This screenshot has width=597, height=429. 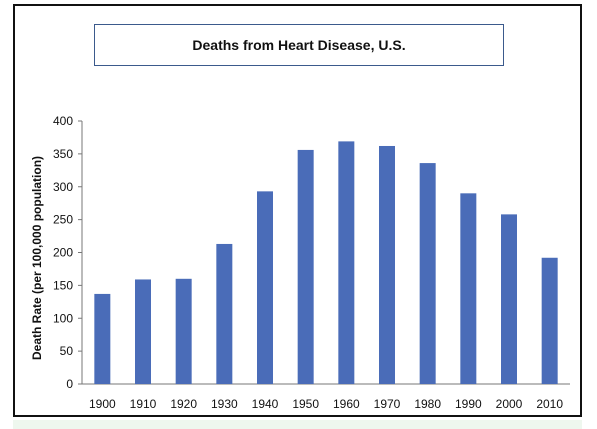 I want to click on x-tick-label: 1960, so click(x=346, y=404).